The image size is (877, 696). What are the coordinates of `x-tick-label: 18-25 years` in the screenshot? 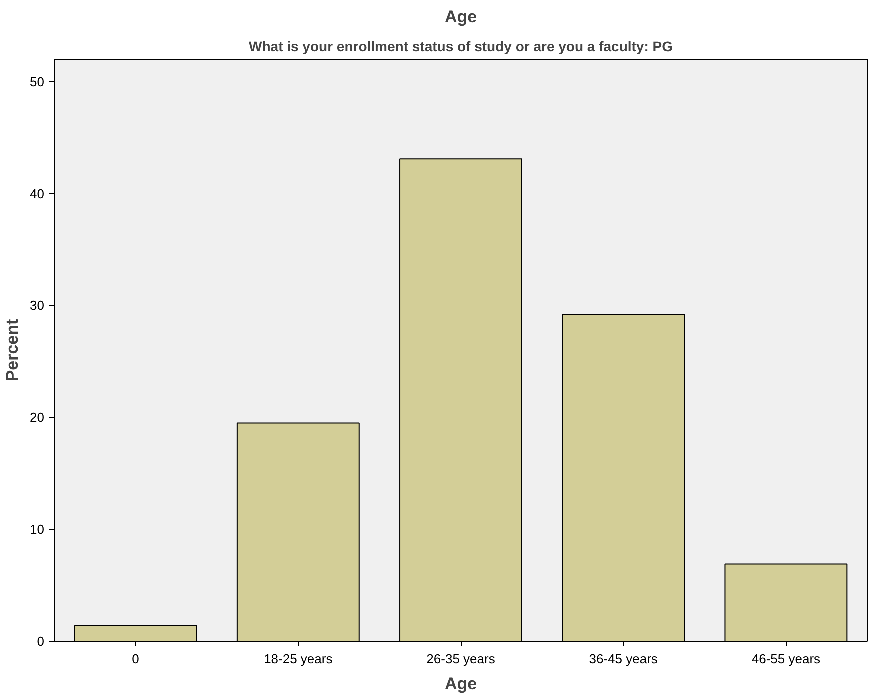 It's located at (299, 659).